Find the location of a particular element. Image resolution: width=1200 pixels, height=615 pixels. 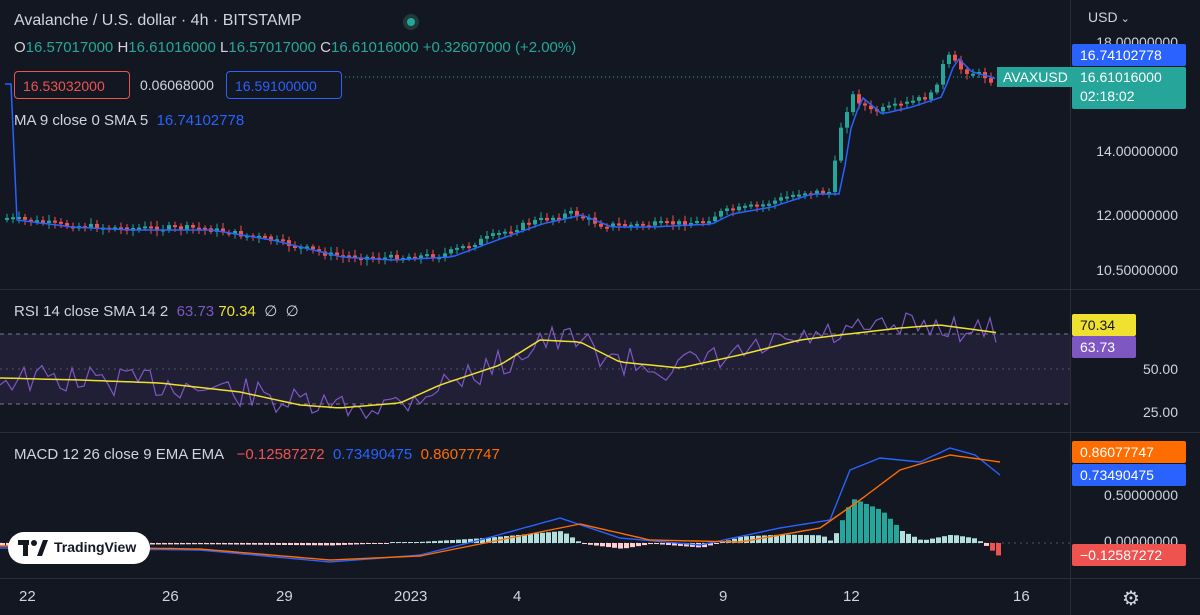

price-axis-label: 12.00000000 is located at coordinates (1137, 215).